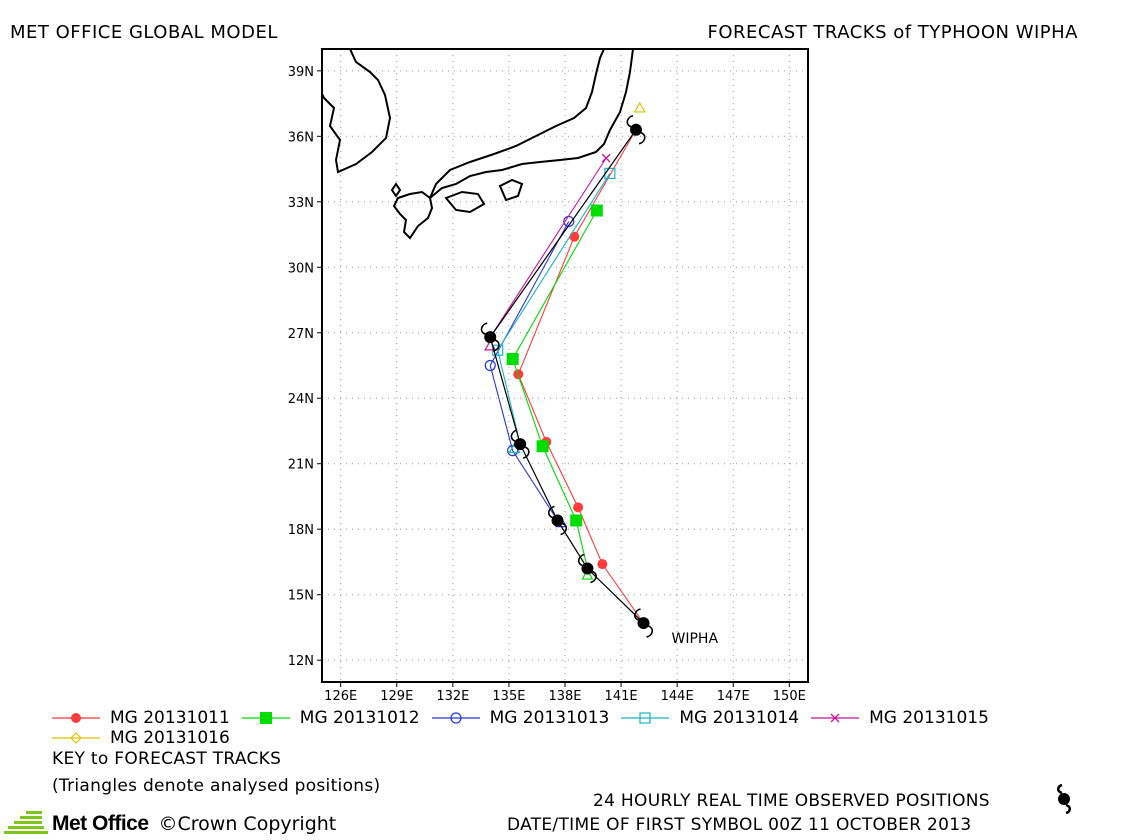  I want to click on y-tick-label: 15N, so click(301, 596).